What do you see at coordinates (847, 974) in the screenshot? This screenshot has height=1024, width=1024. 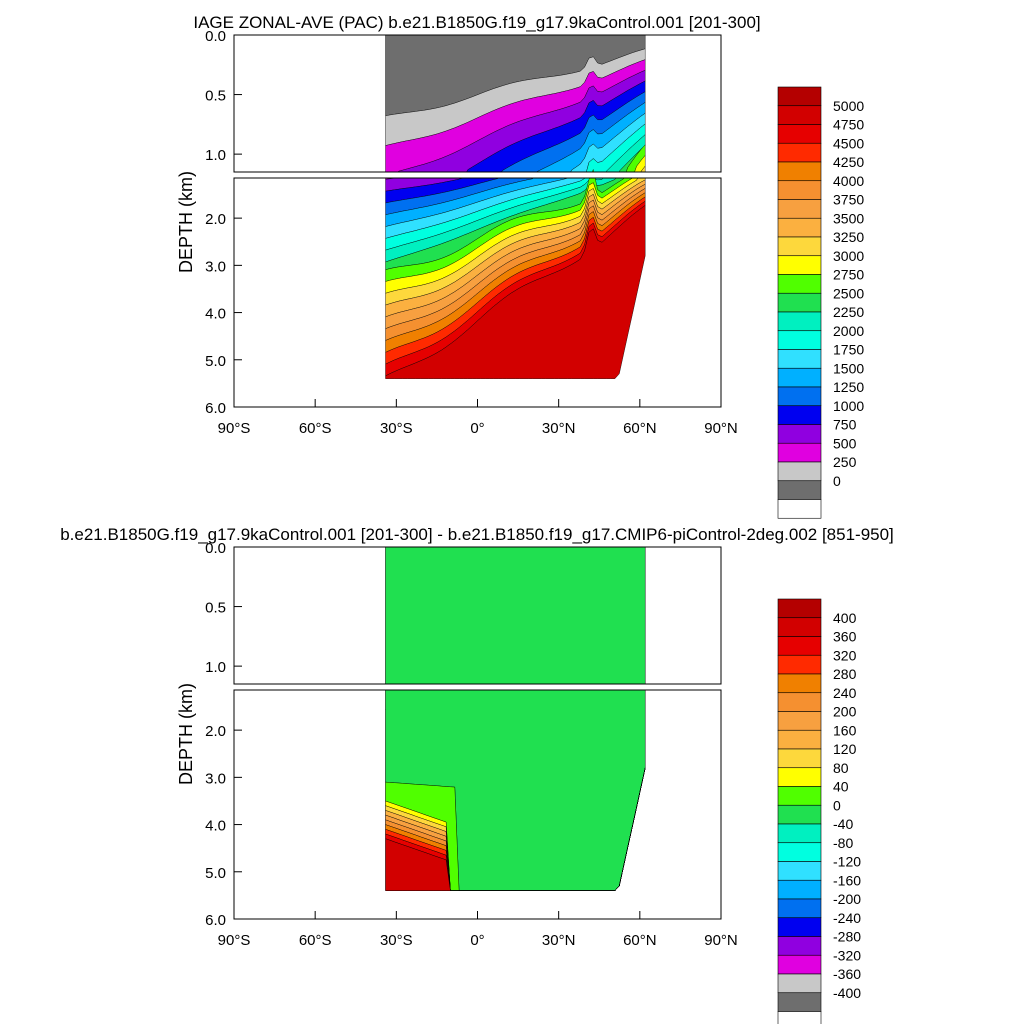 I see `colorbar-label: -360` at bounding box center [847, 974].